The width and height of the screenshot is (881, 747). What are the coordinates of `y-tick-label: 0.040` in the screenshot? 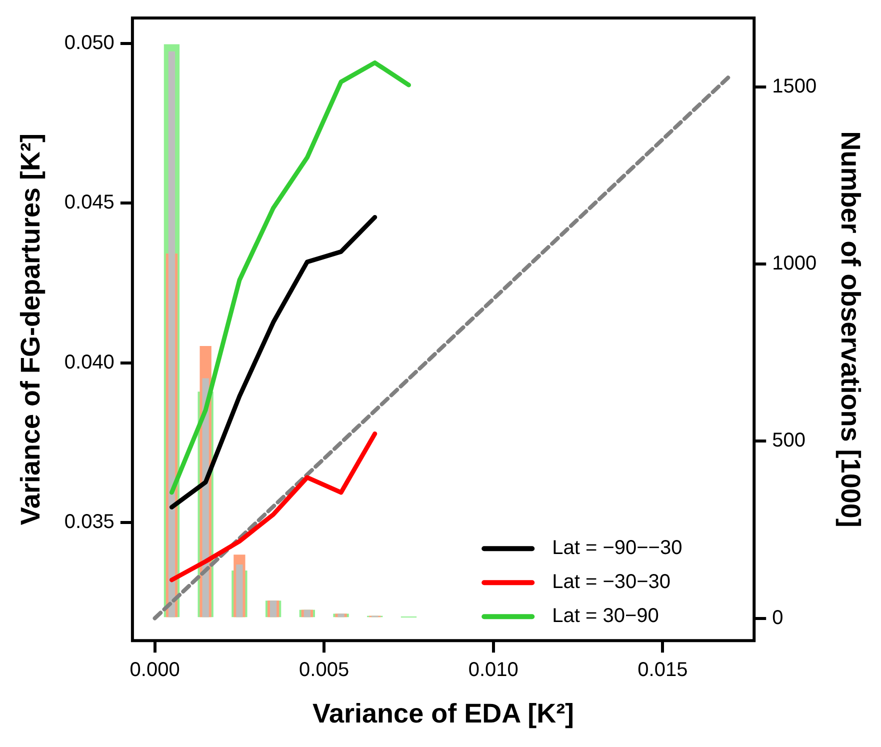 It's located at (89, 362).